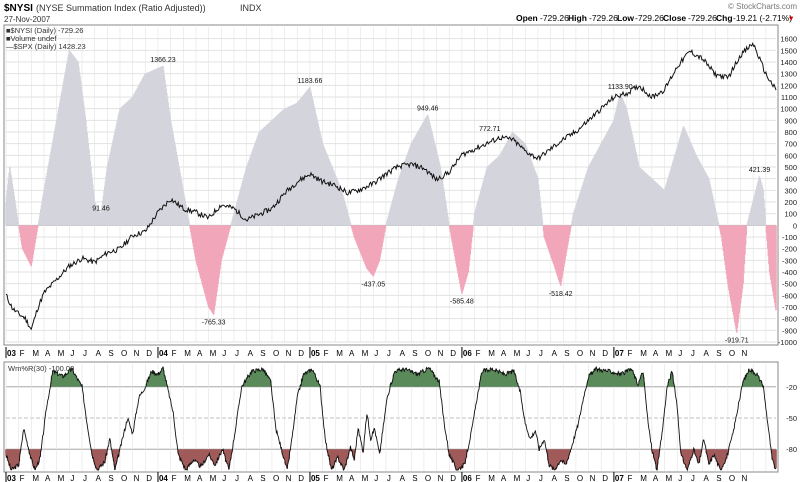 The height and width of the screenshot is (482, 800). What do you see at coordinates (788, 50) in the screenshot?
I see `y-tick-label: 1500` at bounding box center [788, 50].